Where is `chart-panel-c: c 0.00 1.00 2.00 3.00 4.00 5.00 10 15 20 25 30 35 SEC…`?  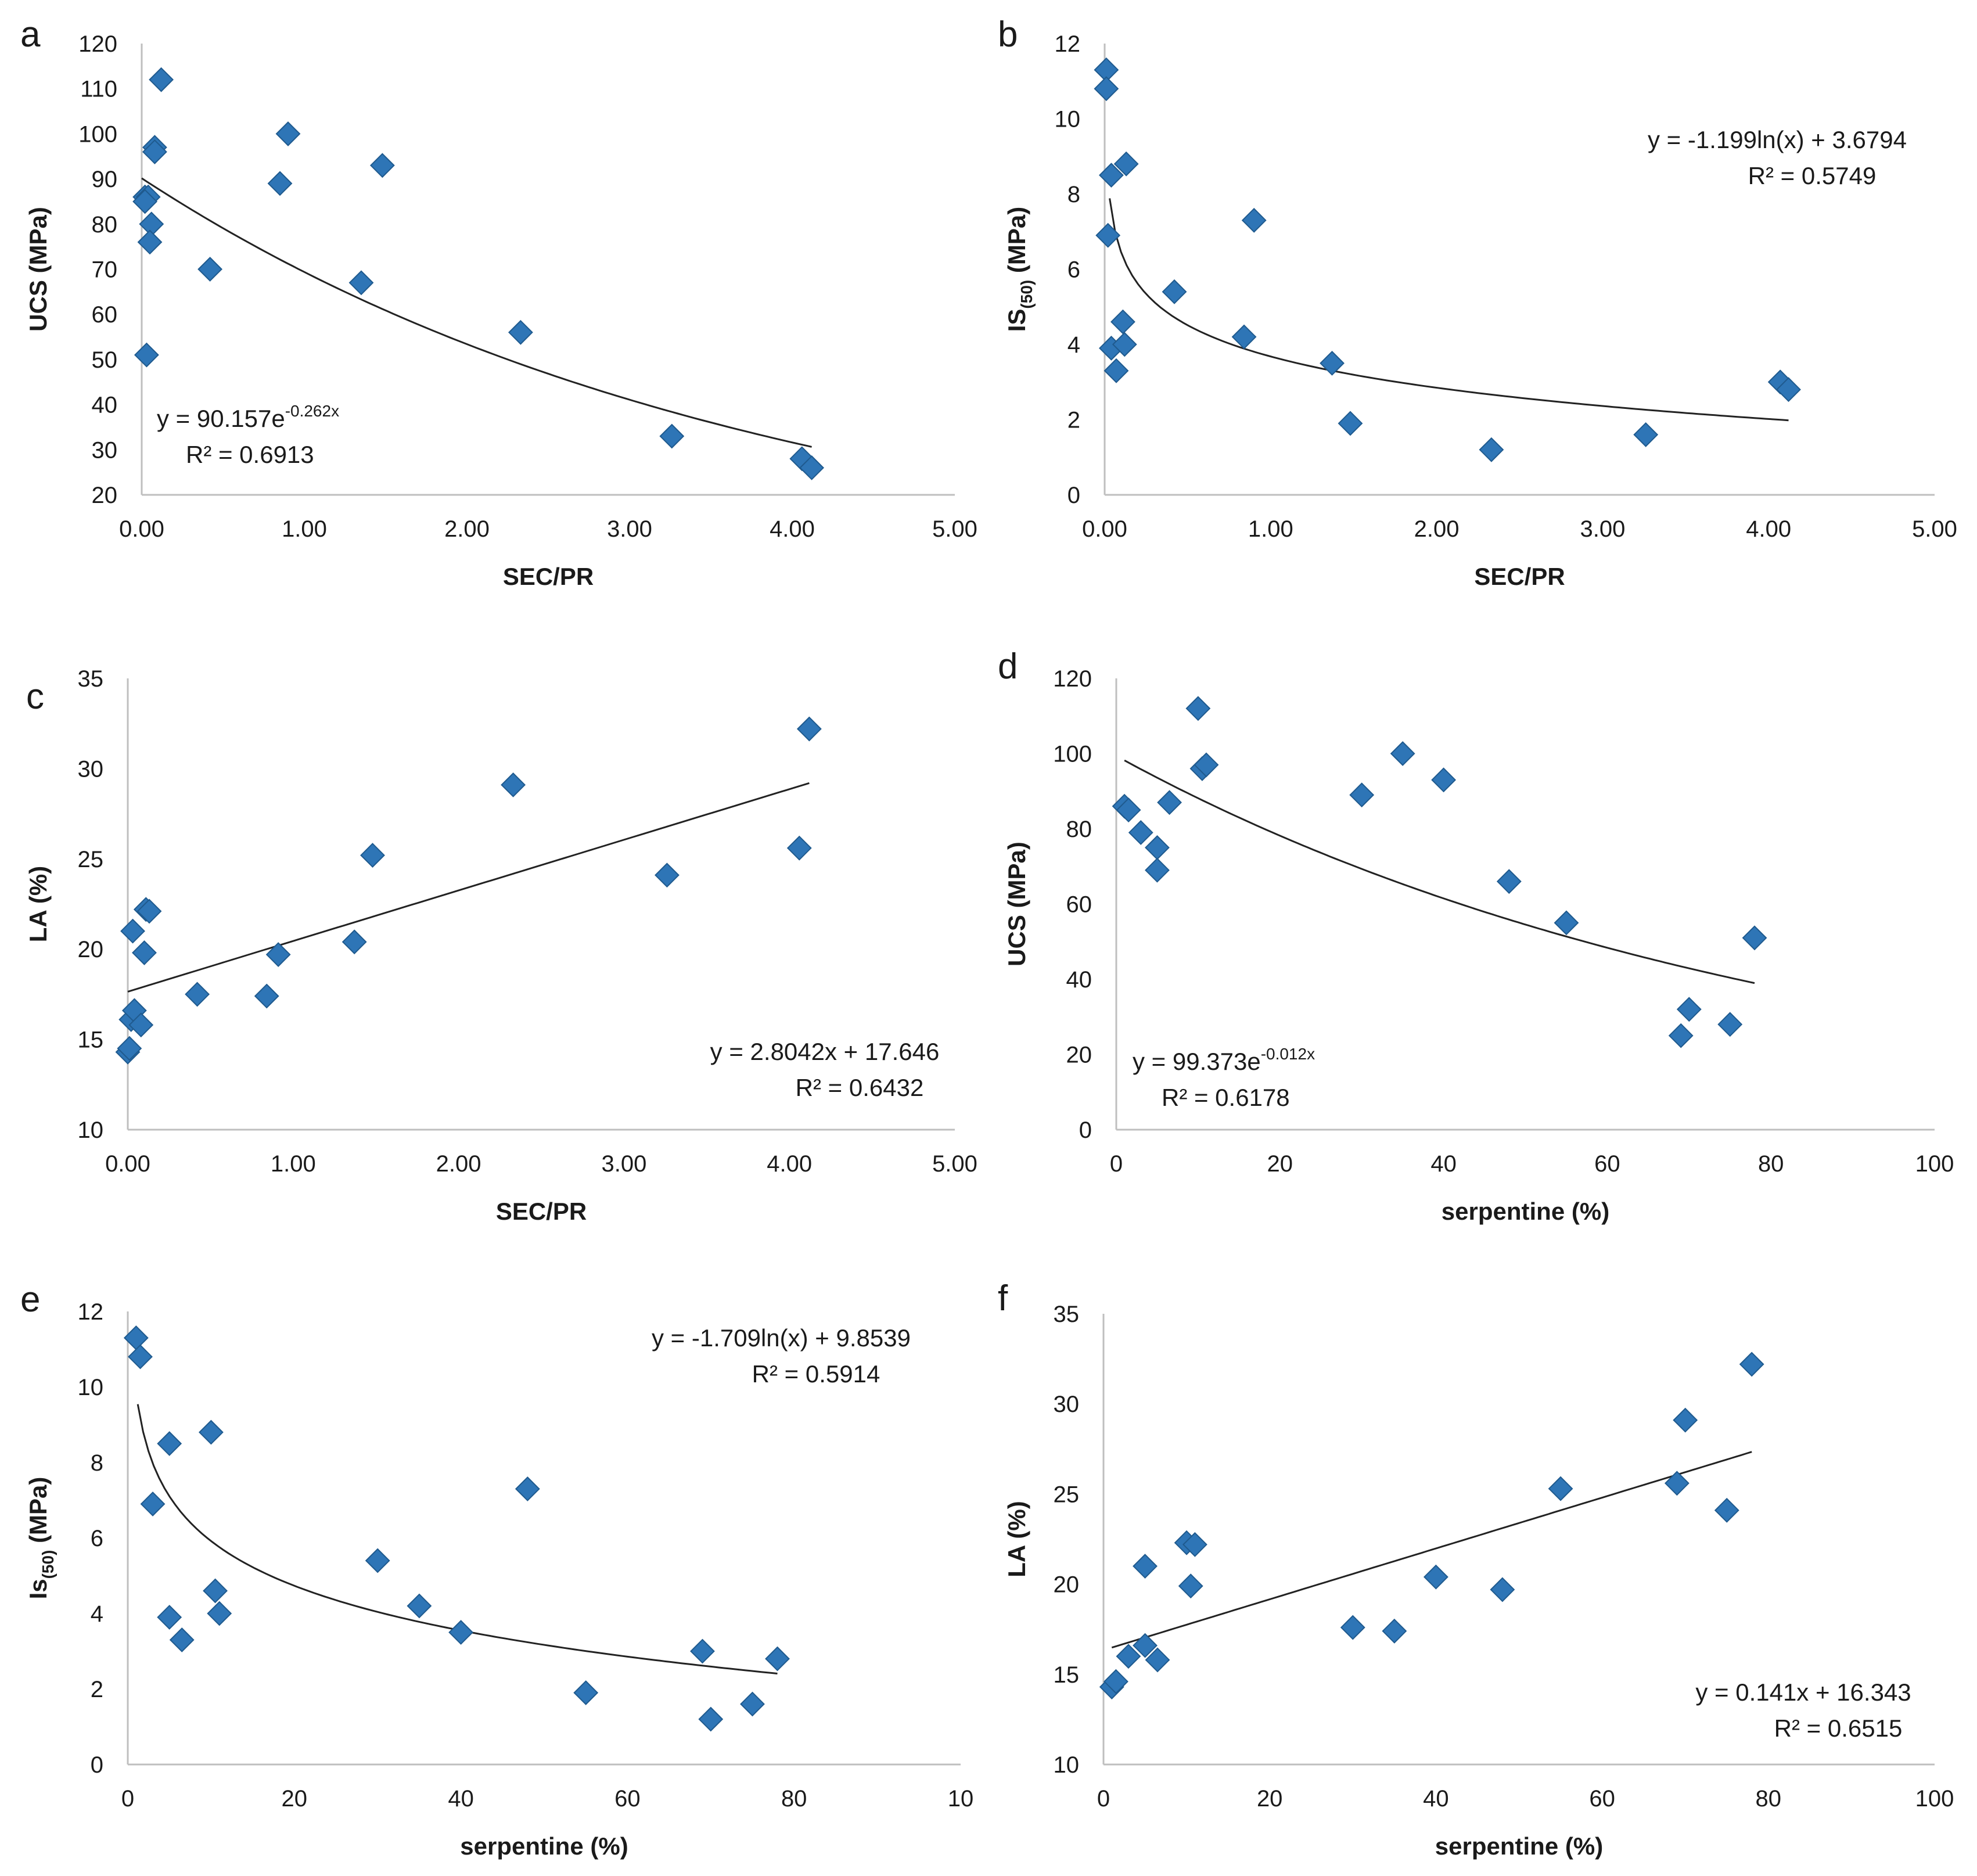
chart-panel-c: c 0.00 1.00 2.00 3.00 4.00 5.00 10 15 20 25 30 35 SEC… is located at coordinates (501, 945).